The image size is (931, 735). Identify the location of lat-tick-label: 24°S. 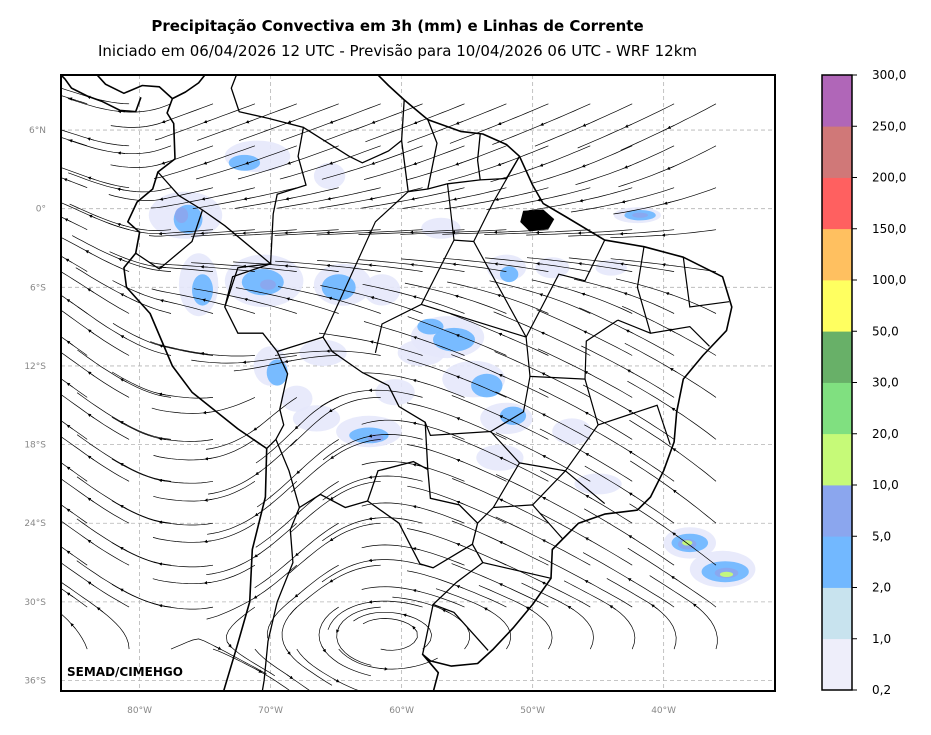
(35, 524).